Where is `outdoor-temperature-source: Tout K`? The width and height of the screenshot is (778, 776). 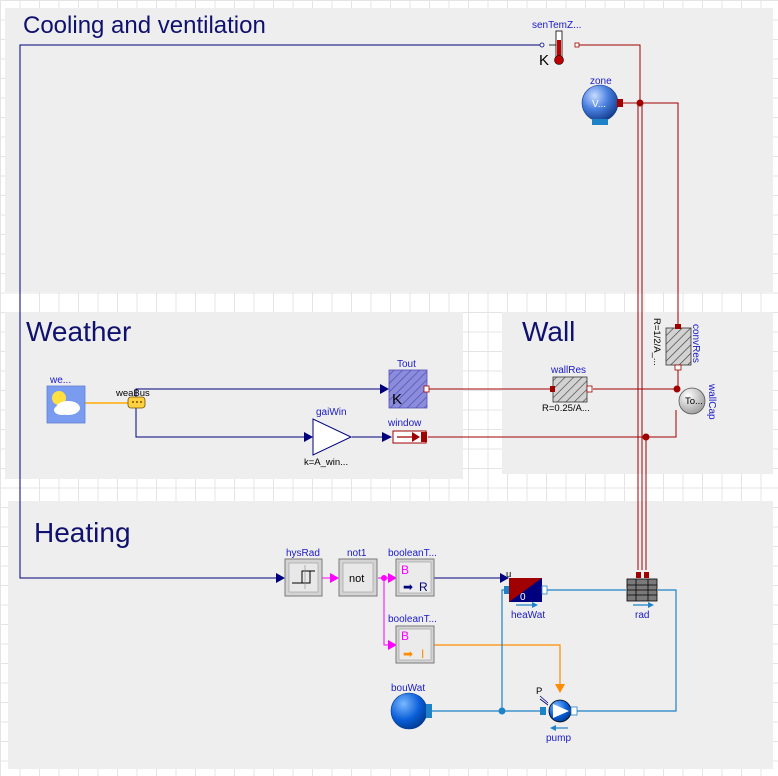
outdoor-temperature-source: Tout K is located at coordinates (409, 384).